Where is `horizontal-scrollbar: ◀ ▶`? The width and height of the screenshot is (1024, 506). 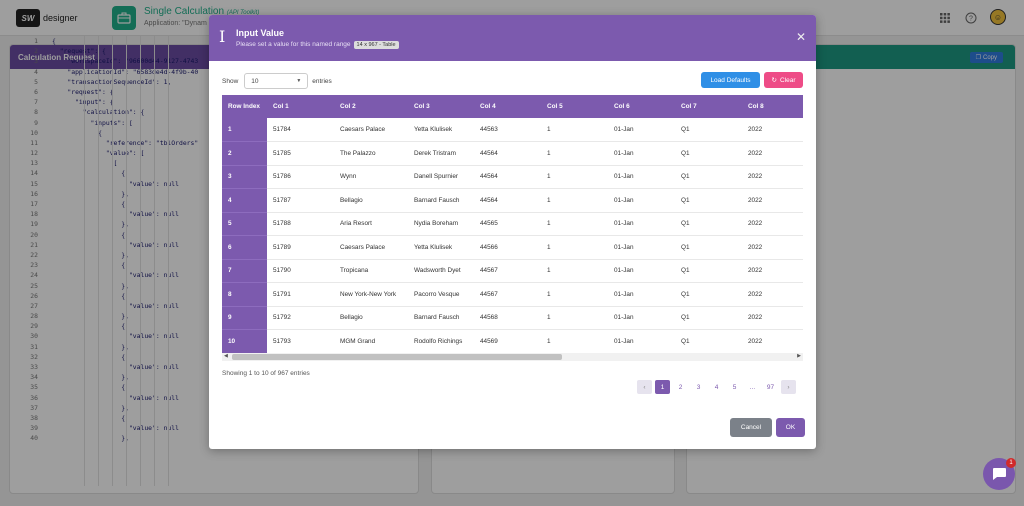
horizontal-scrollbar: ◀ ▶ is located at coordinates (512, 357).